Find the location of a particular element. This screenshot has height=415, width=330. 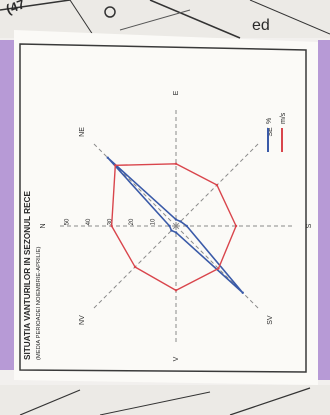

direction-label-nv: NV is located at coordinates (82, 320).